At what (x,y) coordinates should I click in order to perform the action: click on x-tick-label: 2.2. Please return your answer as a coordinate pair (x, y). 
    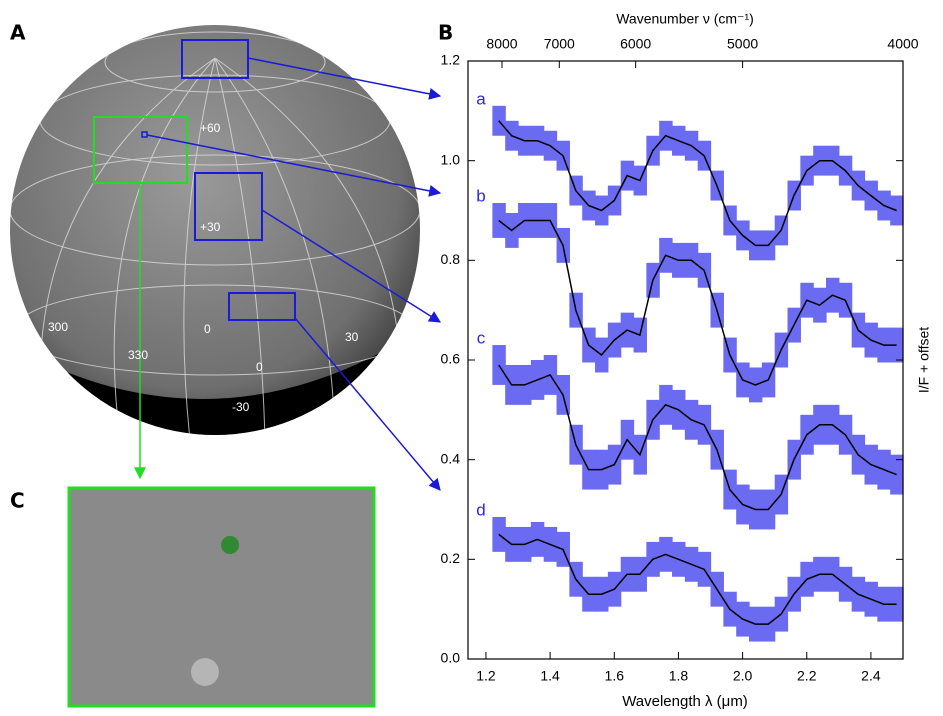
    Looking at the image, I should click on (807, 676).